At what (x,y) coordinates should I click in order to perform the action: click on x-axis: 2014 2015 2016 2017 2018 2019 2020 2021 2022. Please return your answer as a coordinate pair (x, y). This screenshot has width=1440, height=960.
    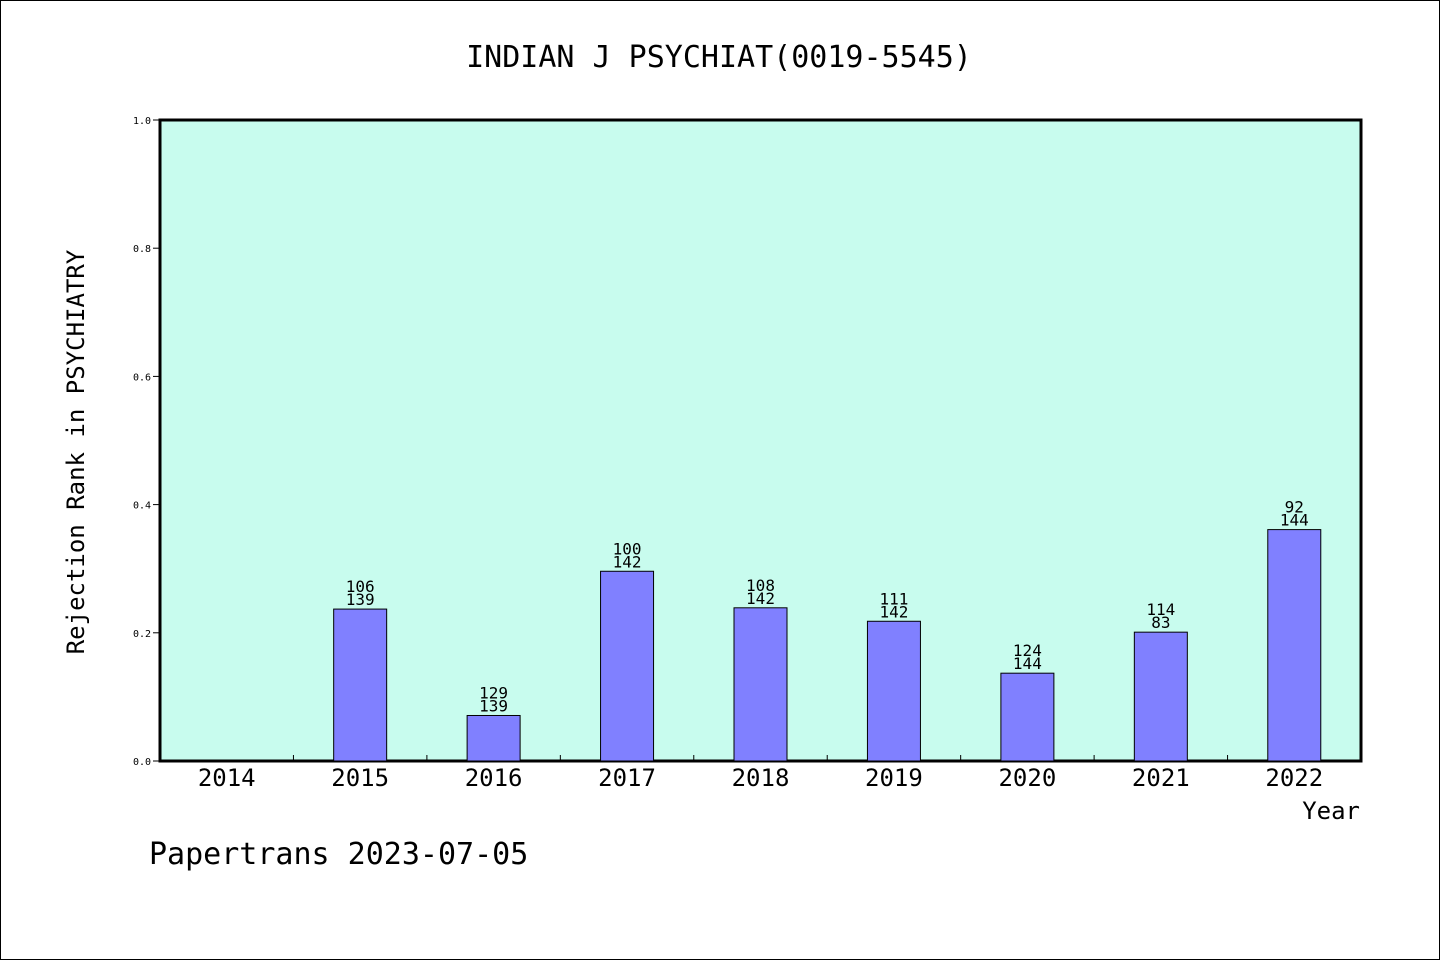
    Looking at the image, I should click on (760, 773).